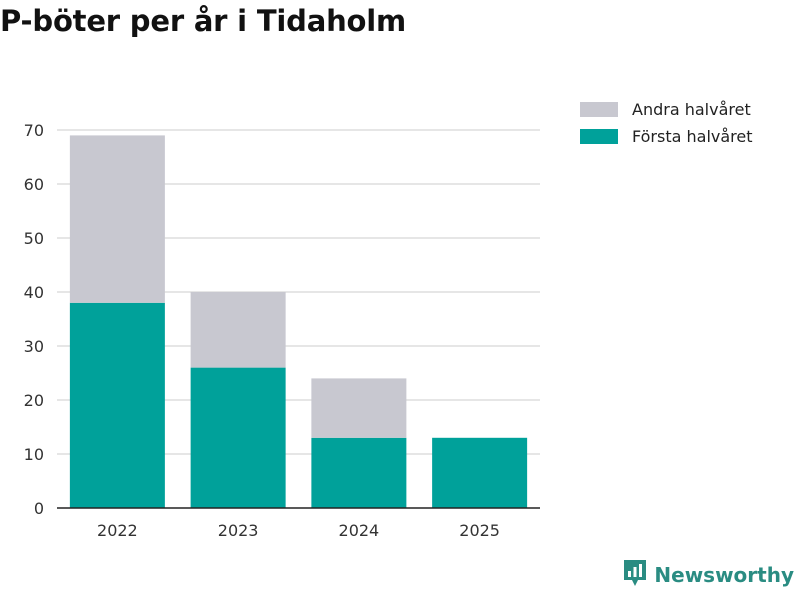  Describe the element at coordinates (34, 454) in the screenshot. I see `y-tick-label-10: 10` at that location.